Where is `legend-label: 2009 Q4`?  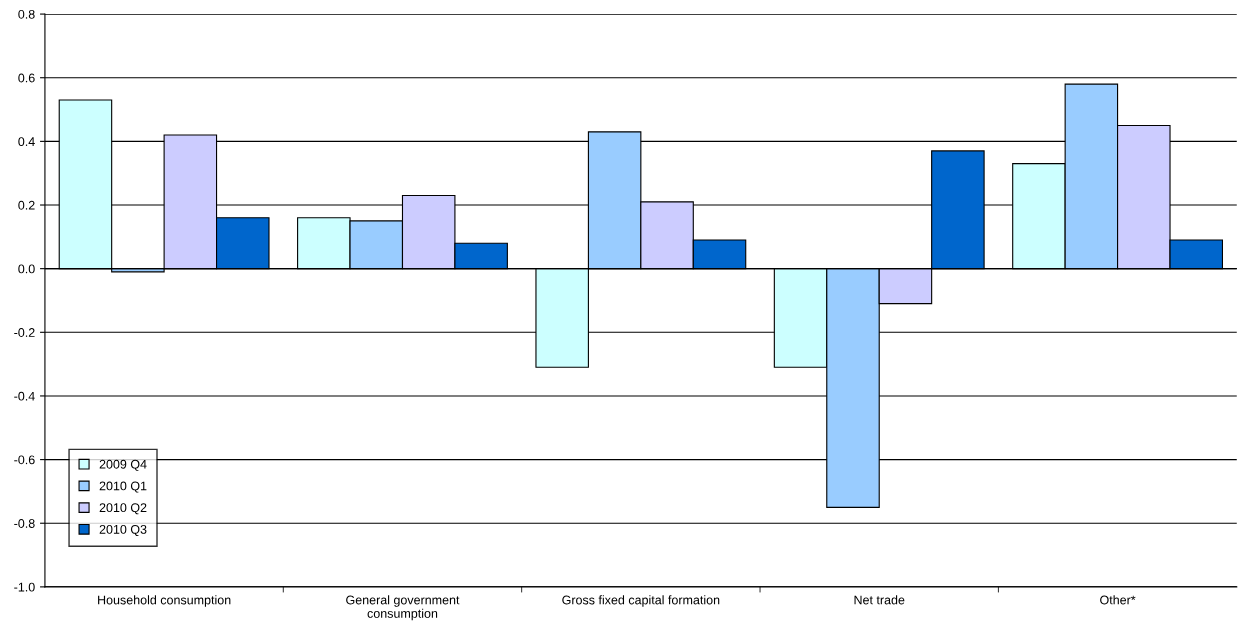
legend-label: 2009 Q4 is located at coordinates (123, 465).